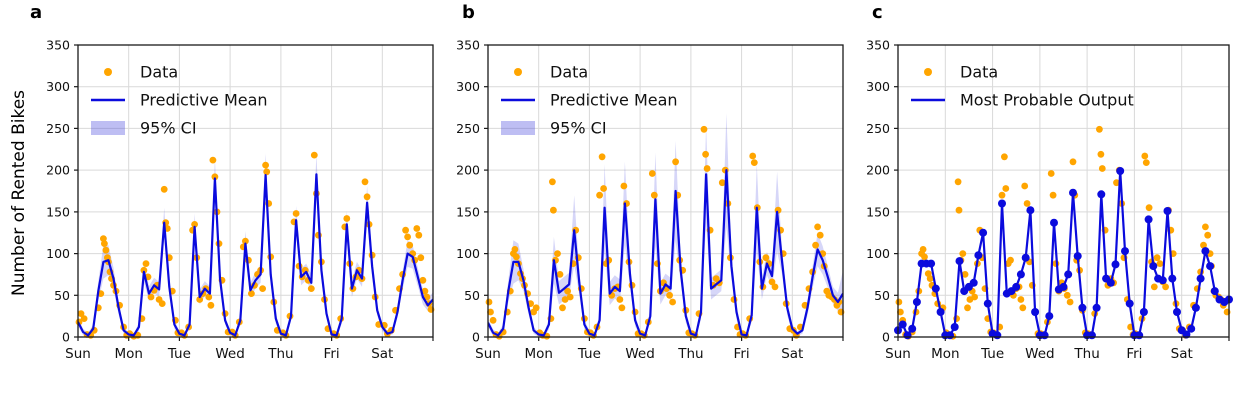 This screenshot has width=1240, height=400. What do you see at coordinates (1063, 253) in the screenshot?
I see `line-markers` at bounding box center [1063, 253].